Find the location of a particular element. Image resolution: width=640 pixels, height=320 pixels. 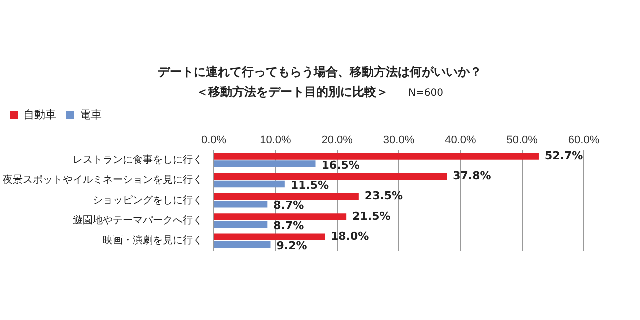

x-tick-label: 0.0% is located at coordinates (214, 140).